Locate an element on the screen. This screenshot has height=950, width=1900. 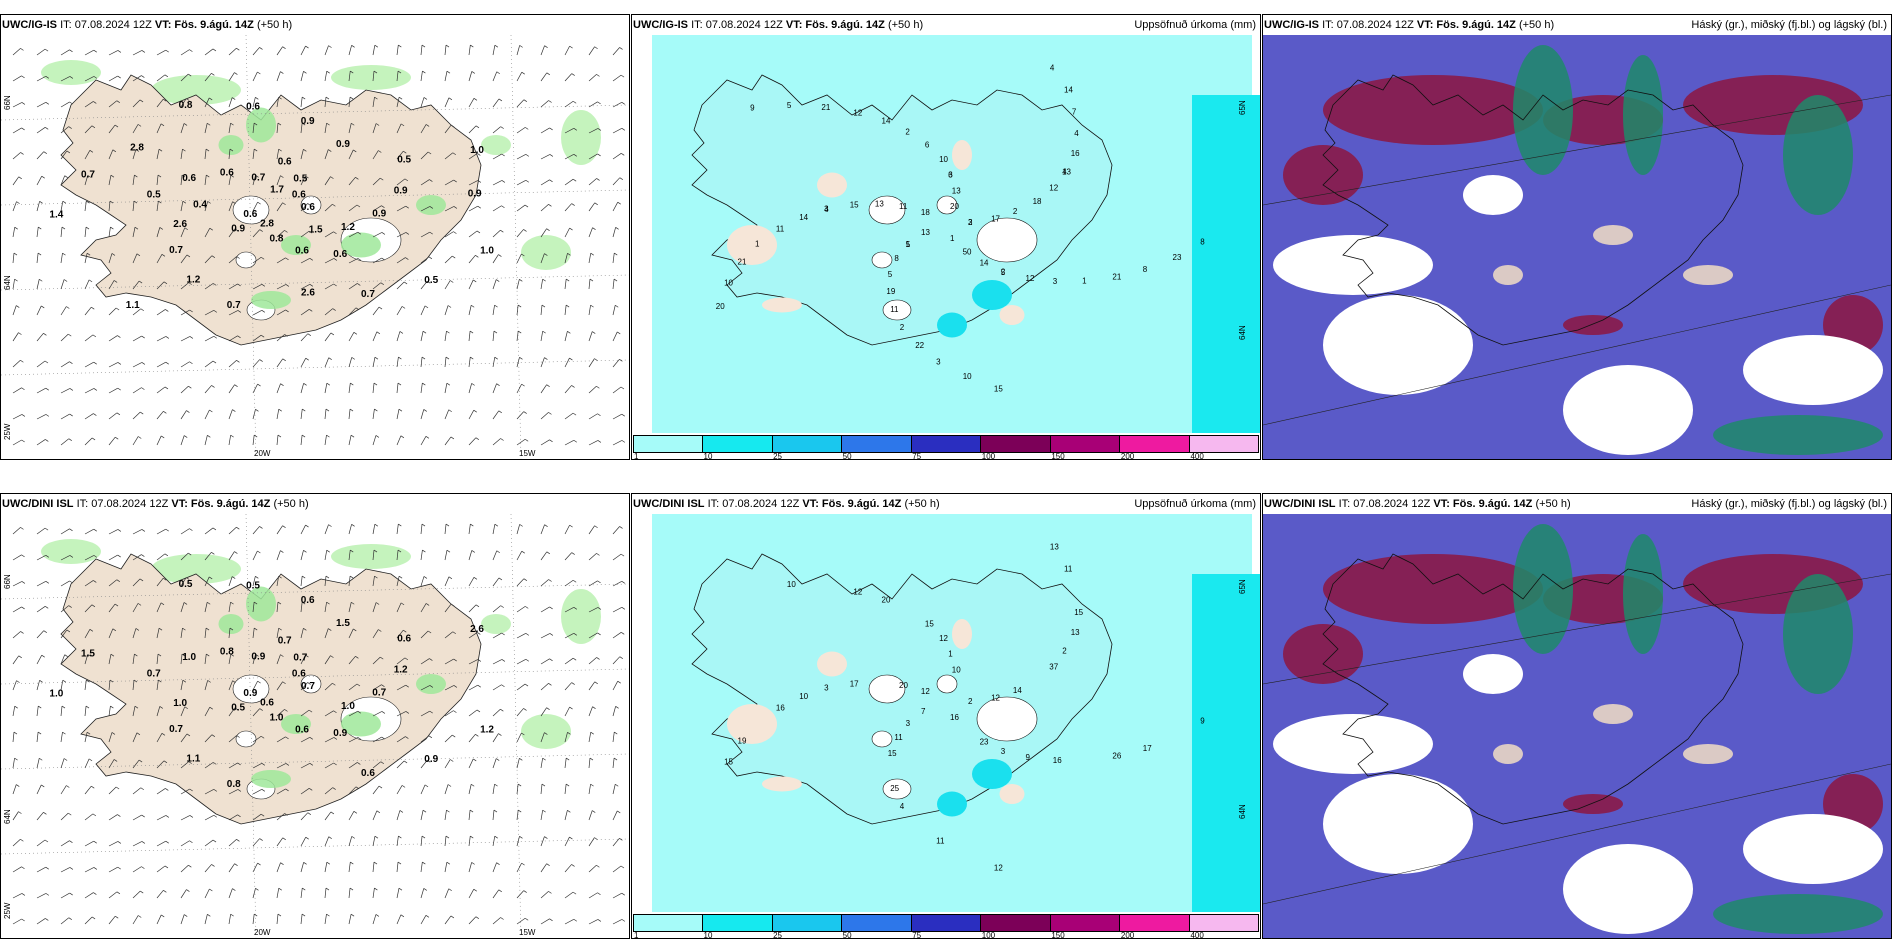
precip-value-label: 1.5 is located at coordinates (343, 623).